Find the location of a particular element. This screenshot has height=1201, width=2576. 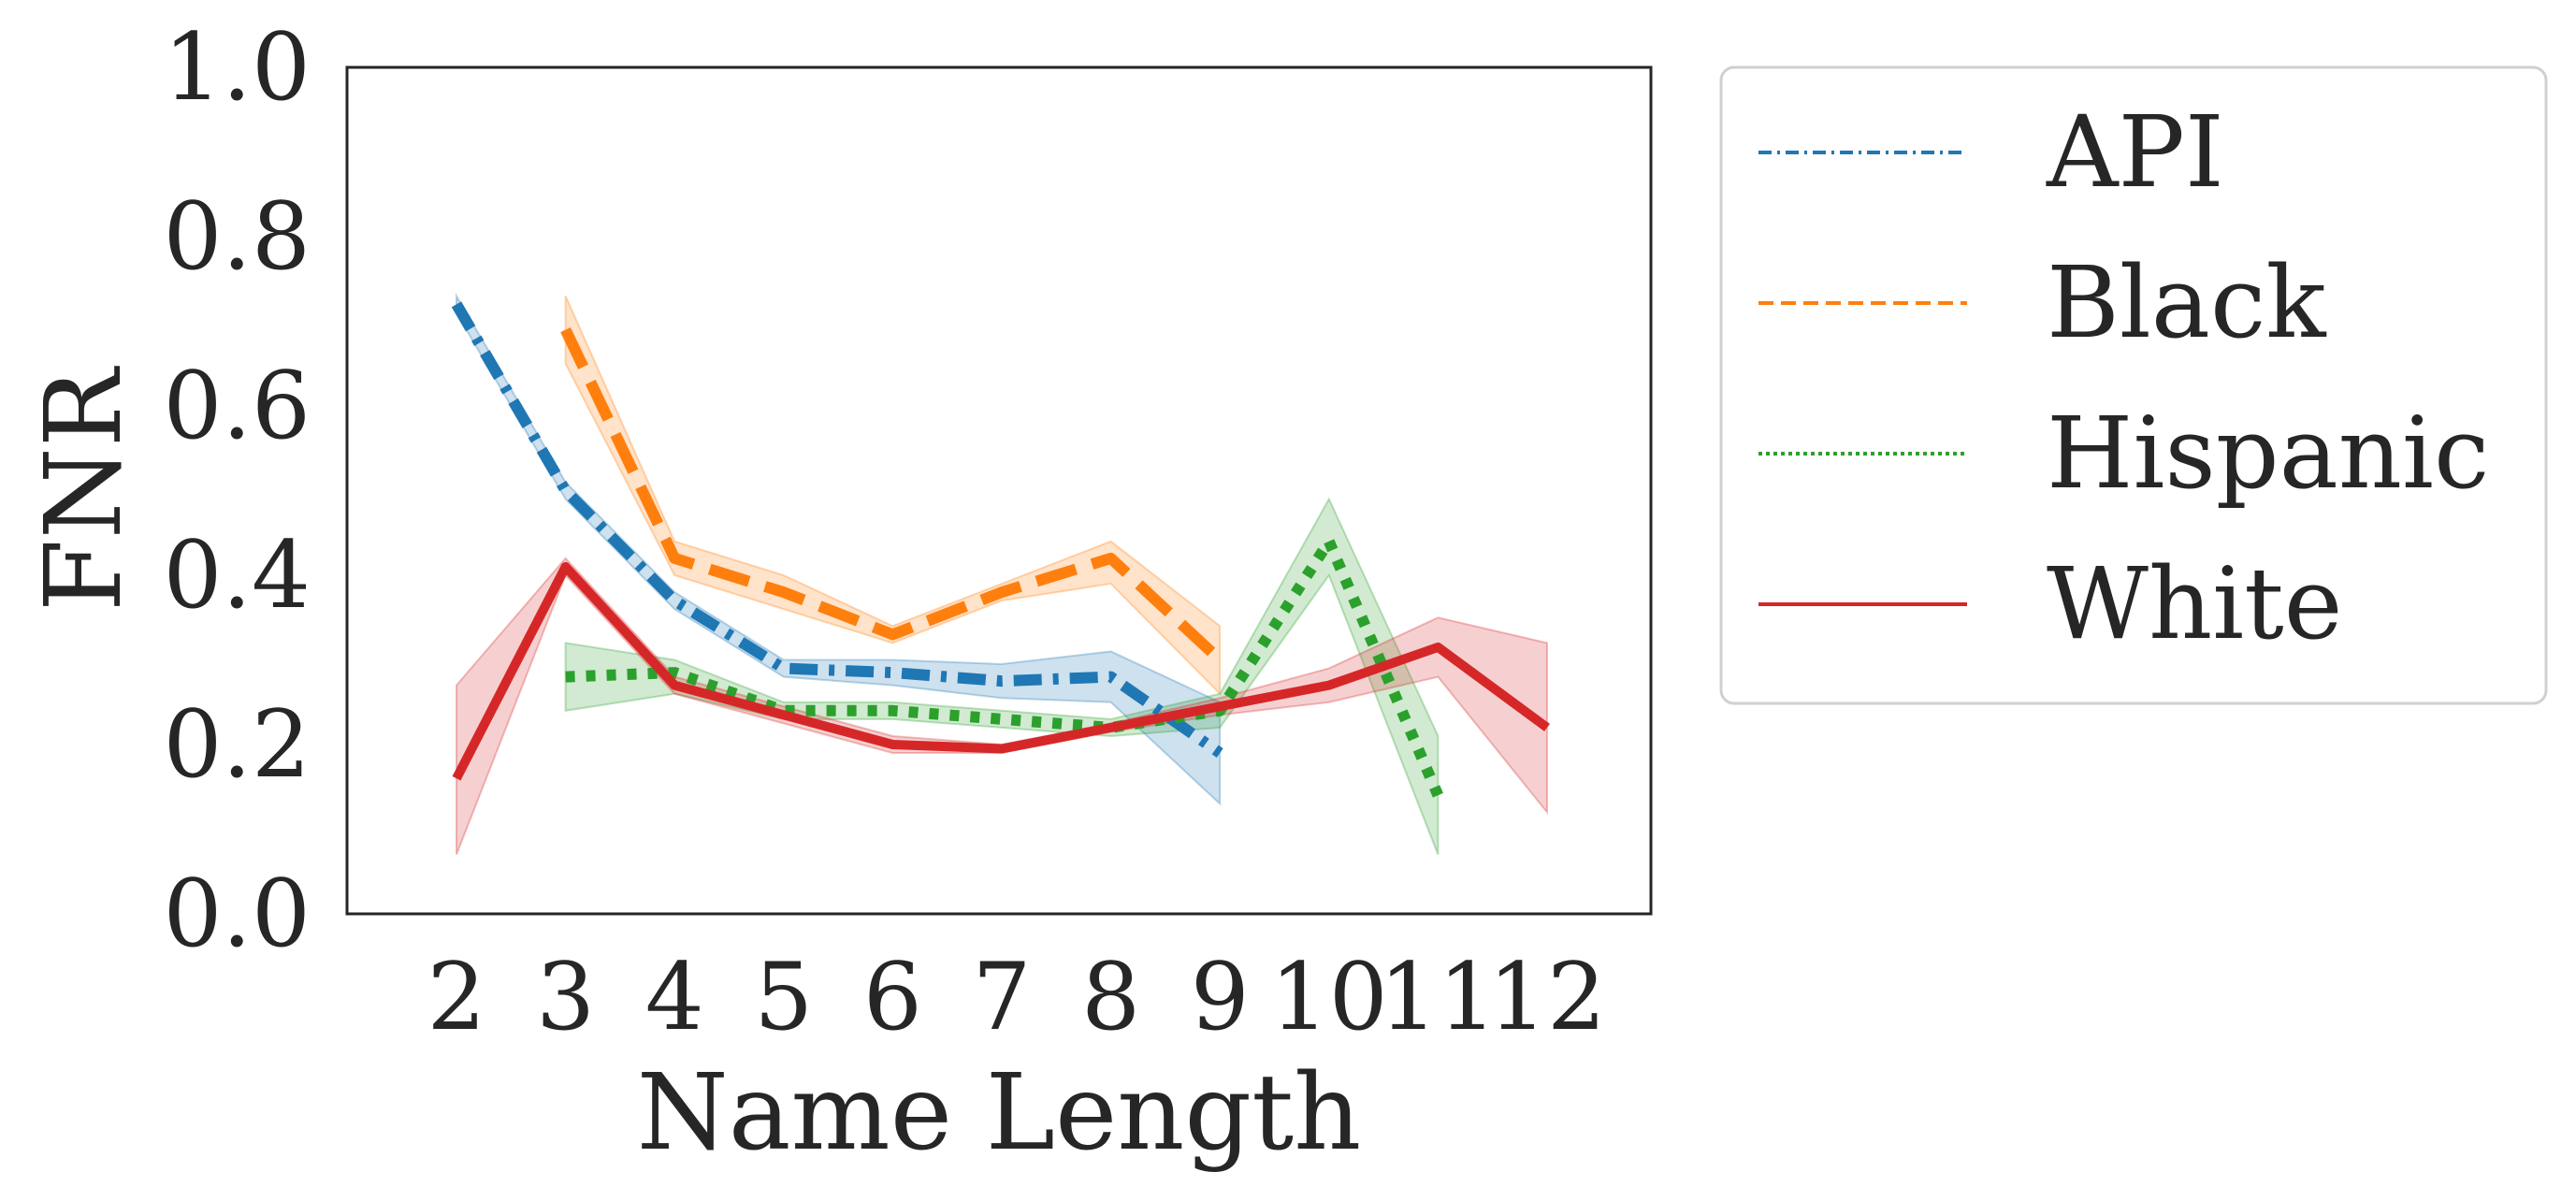

line-white is located at coordinates (1001, 671).